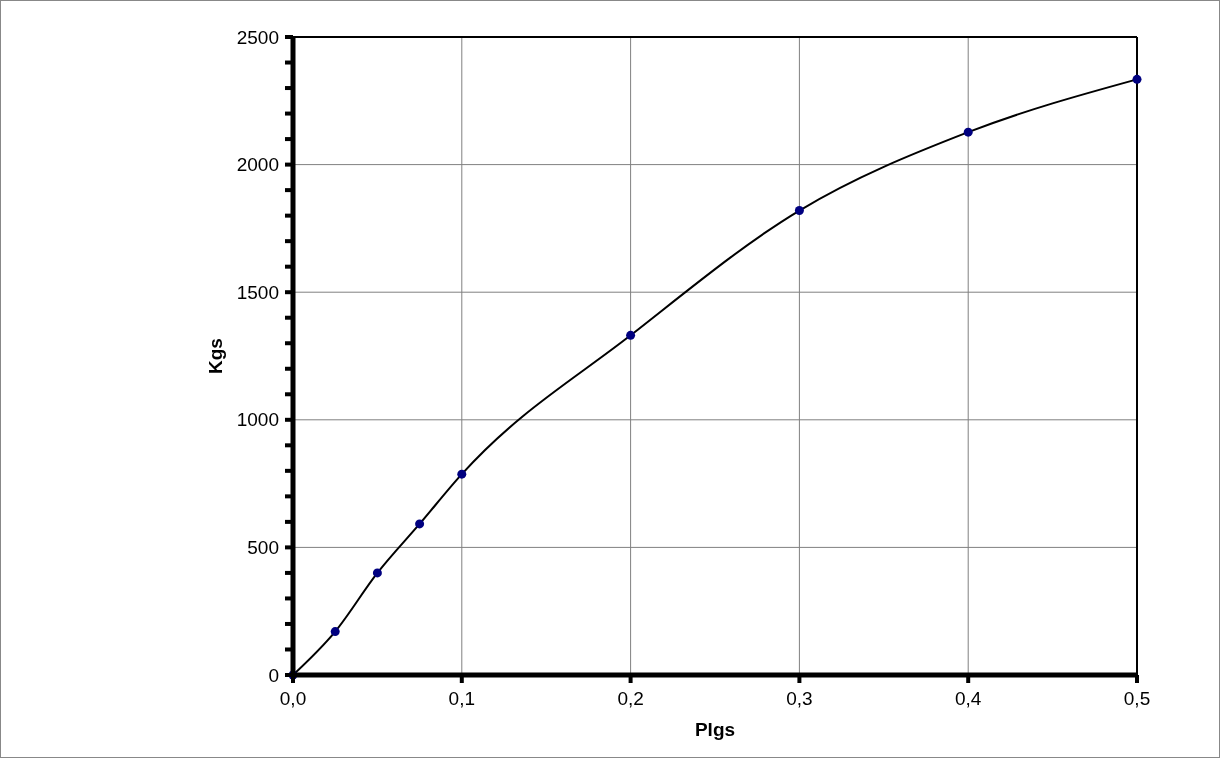 This screenshot has height=758, width=1220. What do you see at coordinates (257, 420) in the screenshot?
I see `y-tick-label: 1000` at bounding box center [257, 420].